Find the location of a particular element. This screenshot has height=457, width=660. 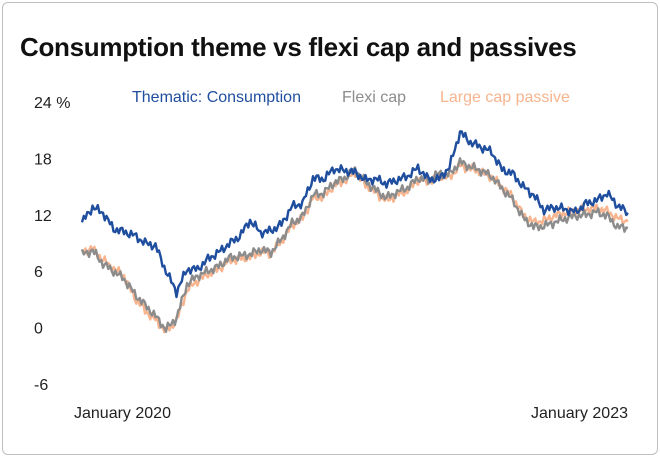

y-tick-label: 0 is located at coordinates (38, 329).